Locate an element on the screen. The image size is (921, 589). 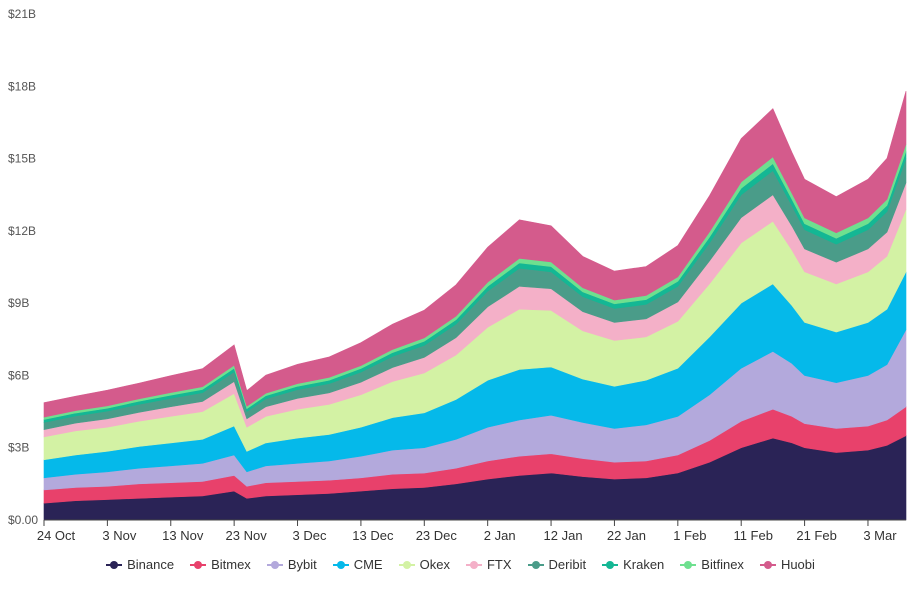
legend-item-bitmex: Bitmex is located at coordinates (220, 564).